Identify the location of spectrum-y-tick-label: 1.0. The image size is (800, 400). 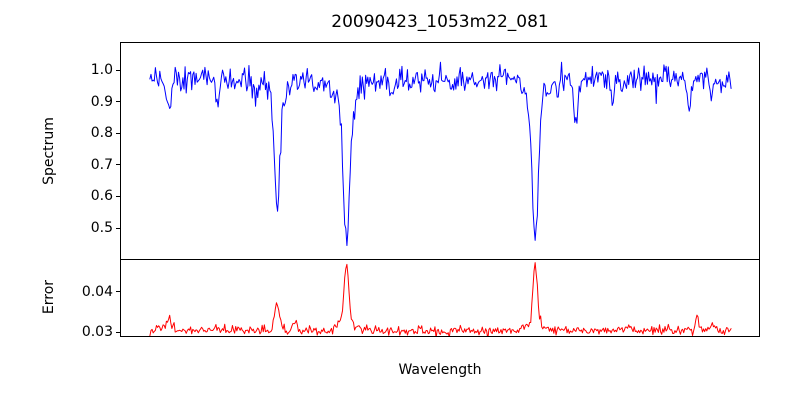
(101, 70).